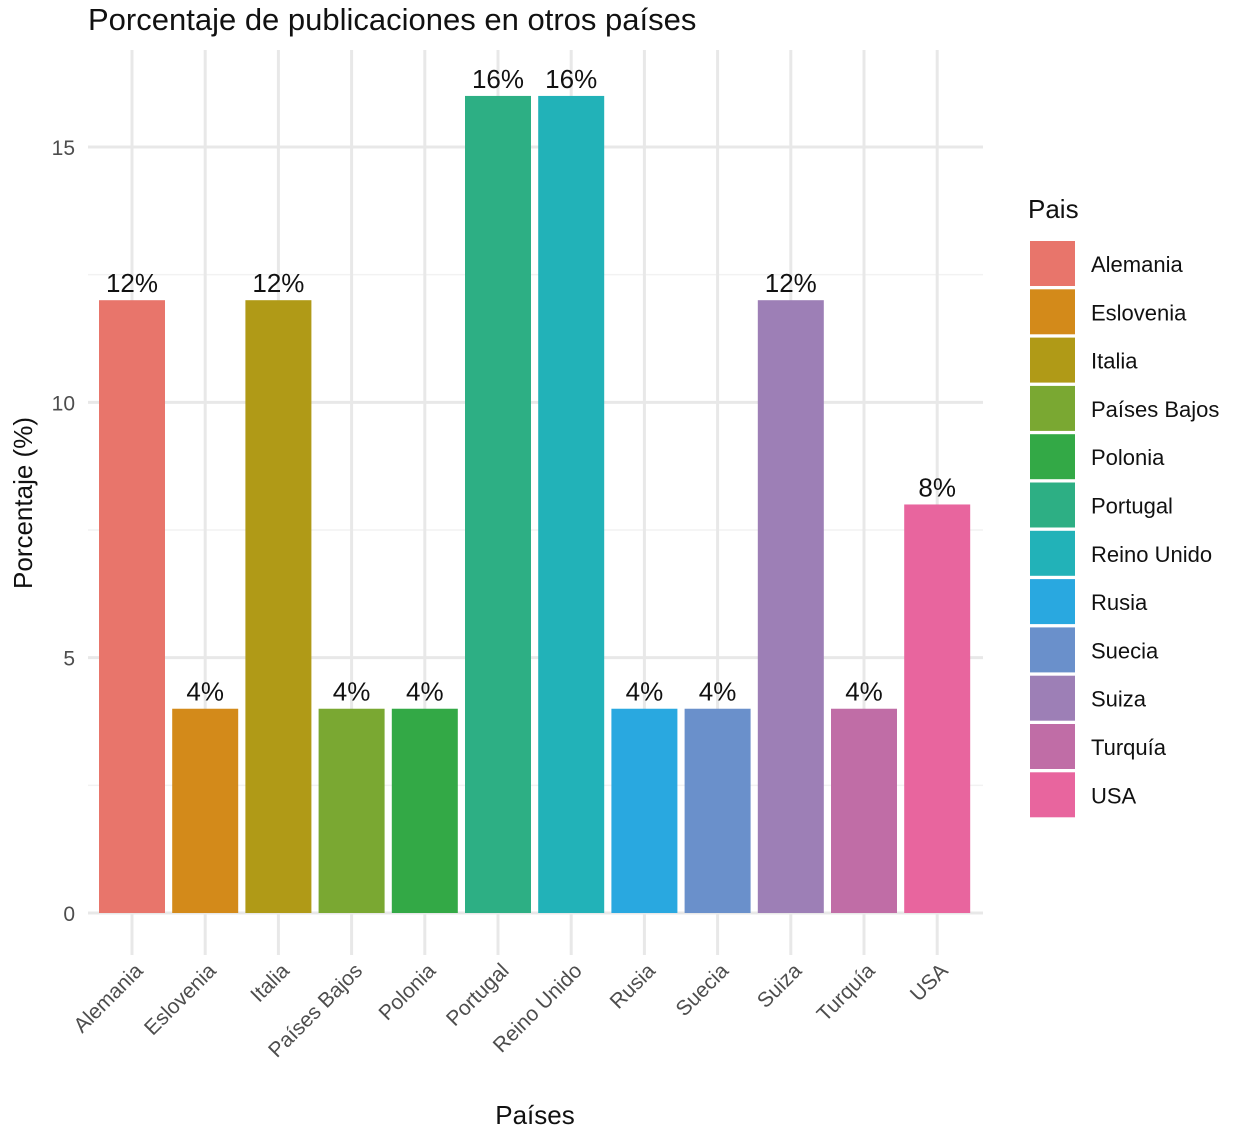  I want to click on legend-label: Alemania, so click(1137, 264).